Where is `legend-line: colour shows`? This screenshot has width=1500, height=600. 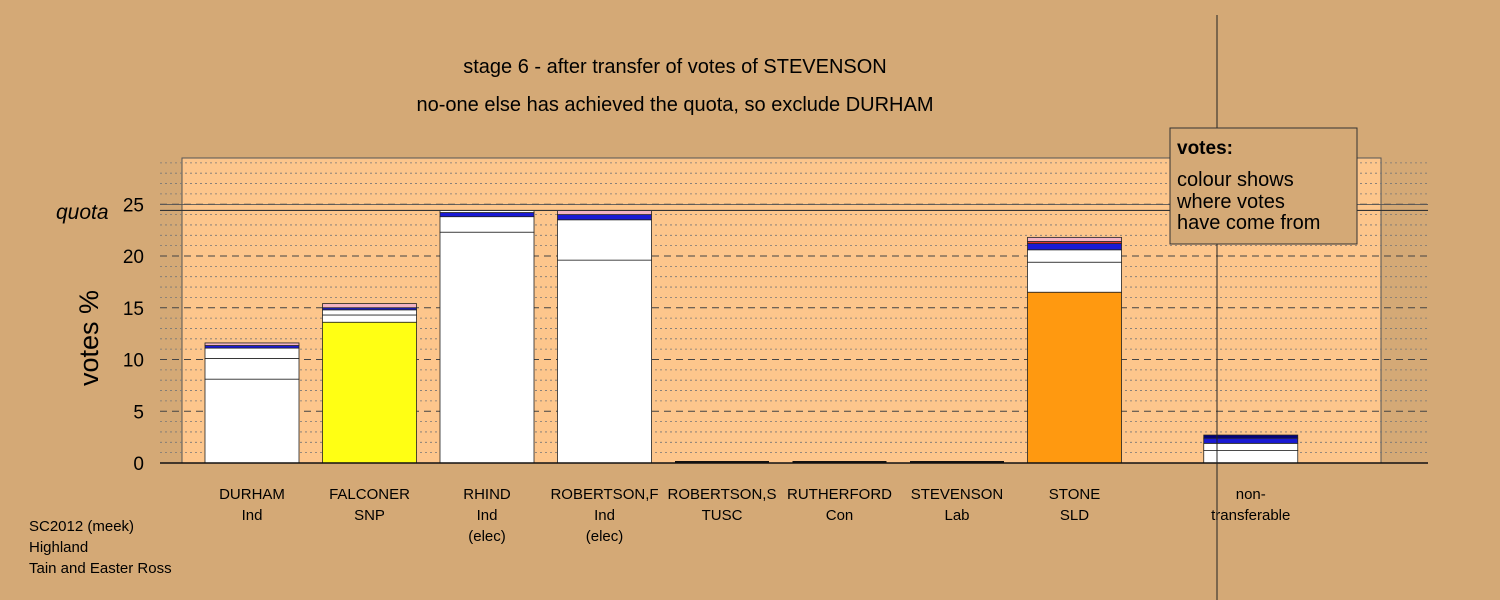 legend-line: colour shows is located at coordinates (1235, 180).